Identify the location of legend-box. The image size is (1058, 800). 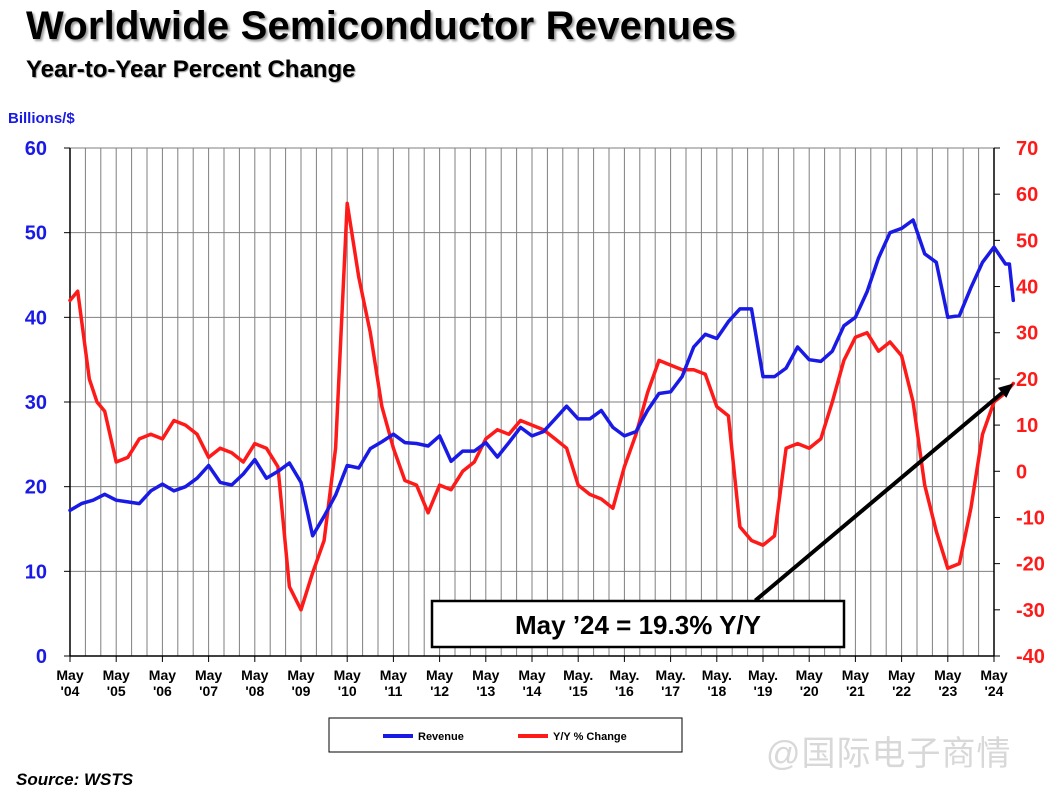
(505, 735).